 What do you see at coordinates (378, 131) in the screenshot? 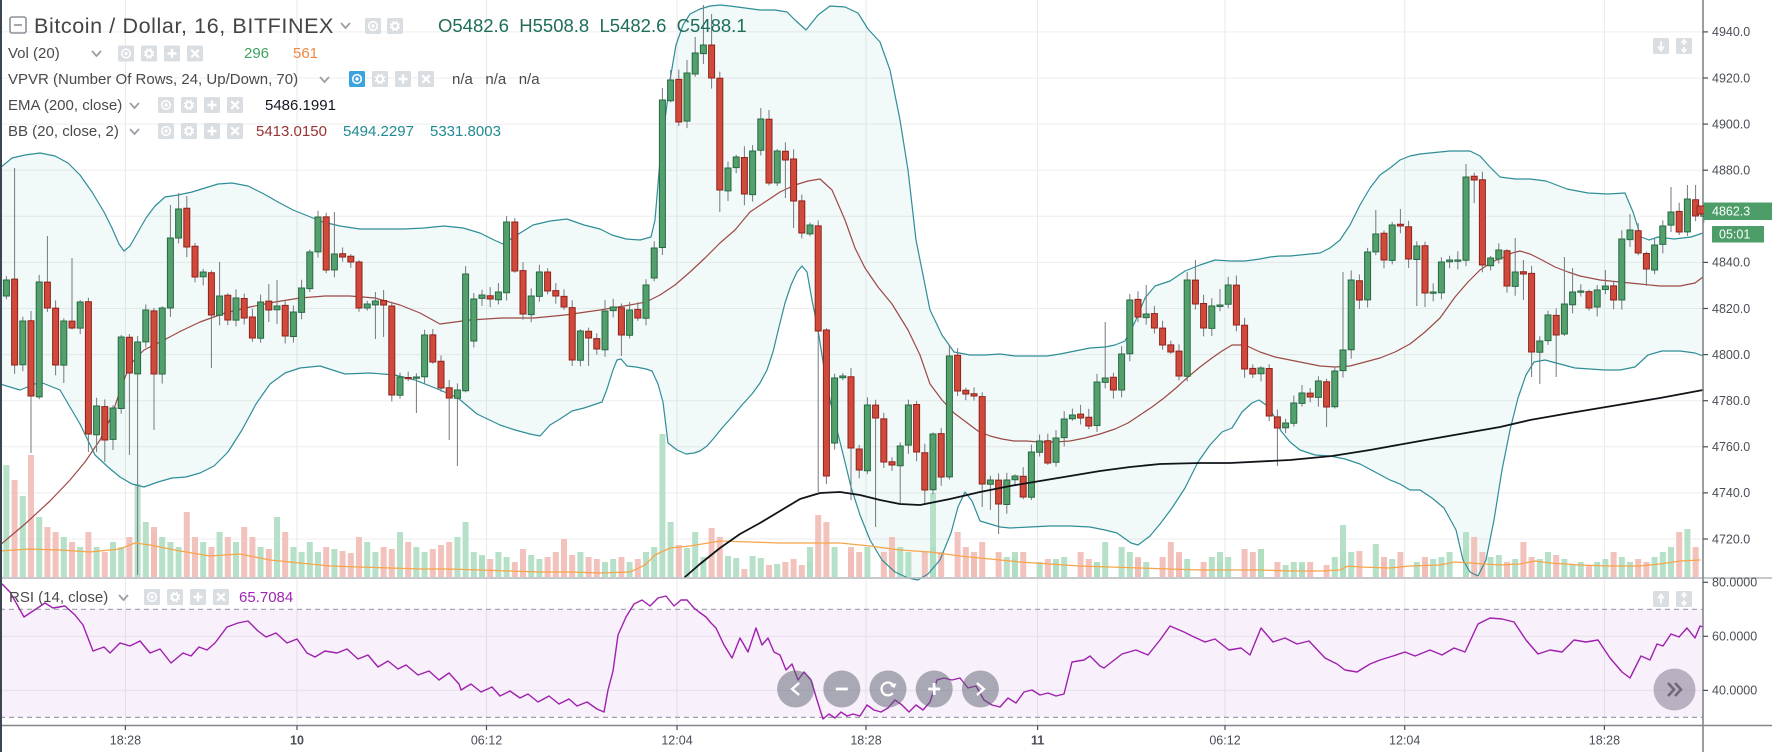
I see `svg-text: 5494.2297` at bounding box center [378, 131].